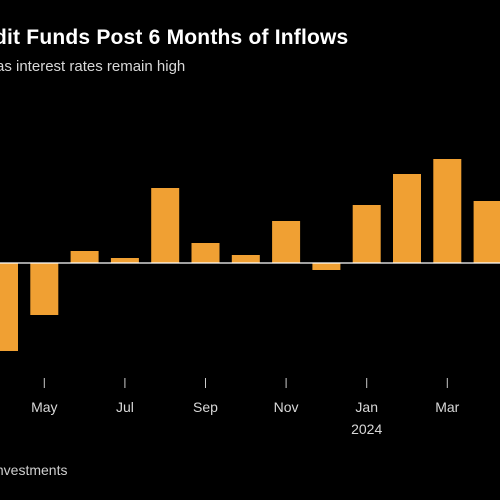  I want to click on chart-title: dit Funds Post 6 Months of Inflows, so click(174, 37).